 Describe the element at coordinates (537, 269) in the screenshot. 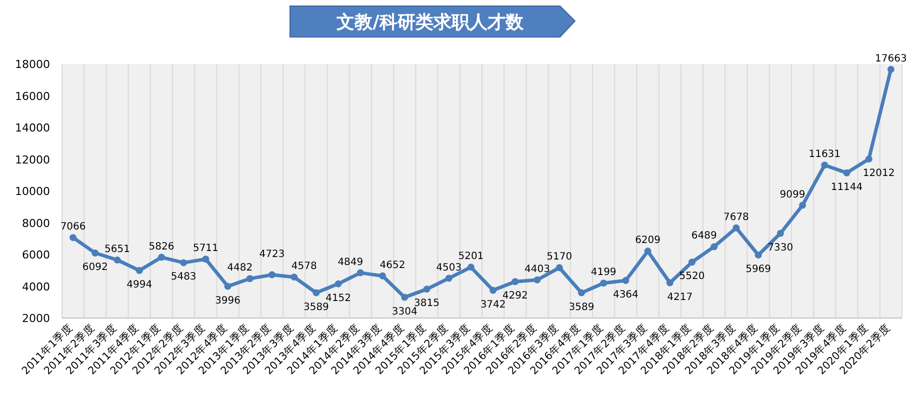

I see `data-label: 4403` at that location.